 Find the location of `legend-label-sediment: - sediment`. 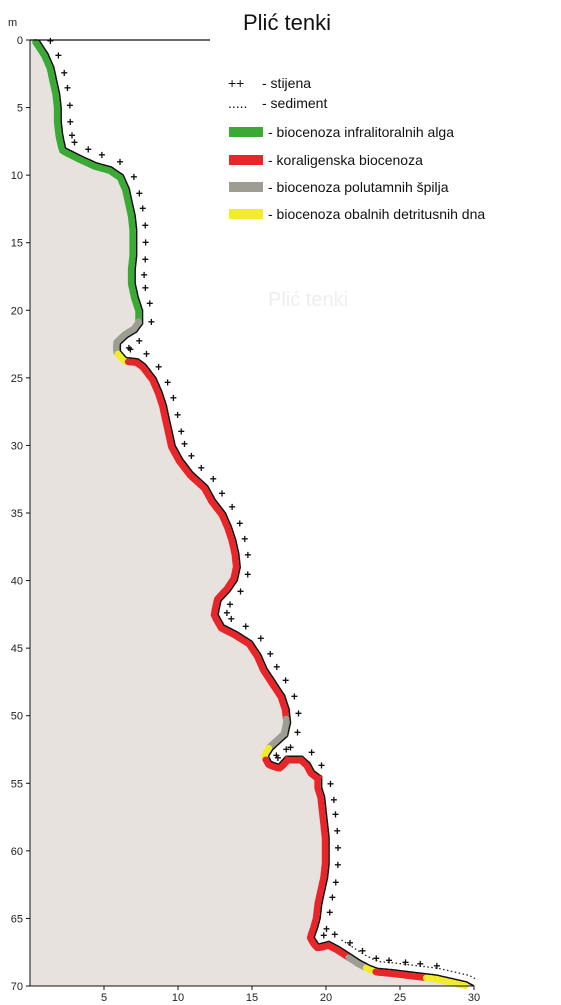

legend-label-sediment: - sediment is located at coordinates (294, 103).